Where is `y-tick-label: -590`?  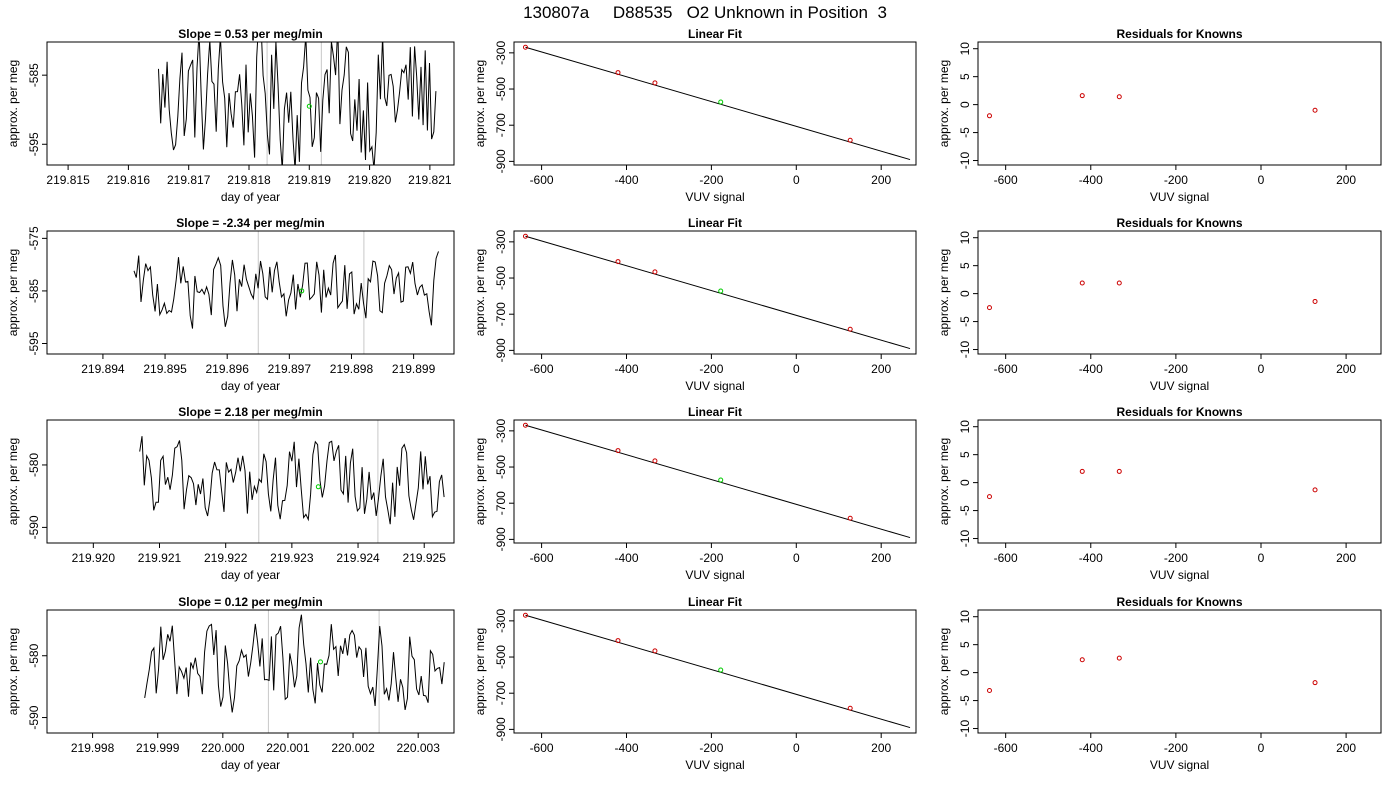
y-tick-label: -590 is located at coordinates (34, 717).